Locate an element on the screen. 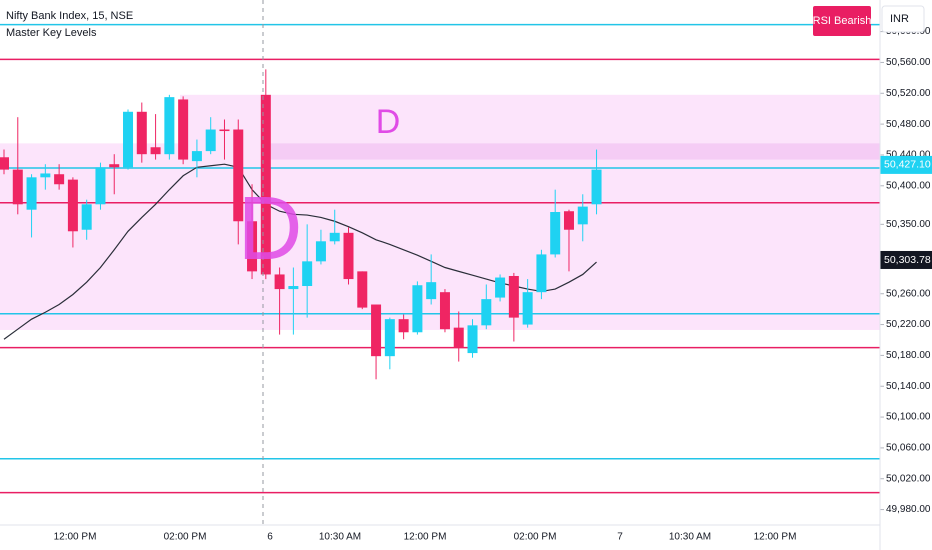 The height and width of the screenshot is (550, 932). badge: RSI Bearish is located at coordinates (842, 21).